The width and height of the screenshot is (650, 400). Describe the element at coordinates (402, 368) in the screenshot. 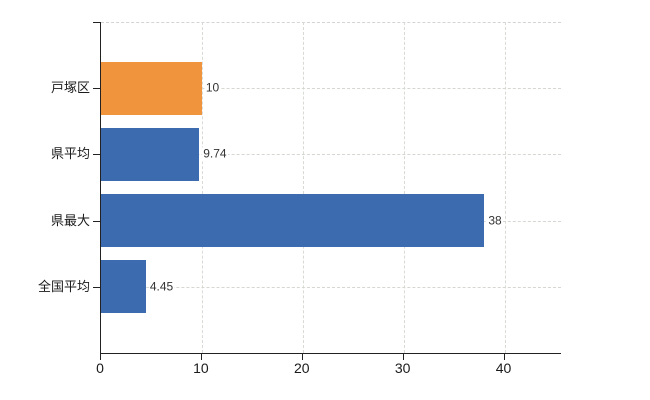

I see `x-tick-label: 30` at that location.